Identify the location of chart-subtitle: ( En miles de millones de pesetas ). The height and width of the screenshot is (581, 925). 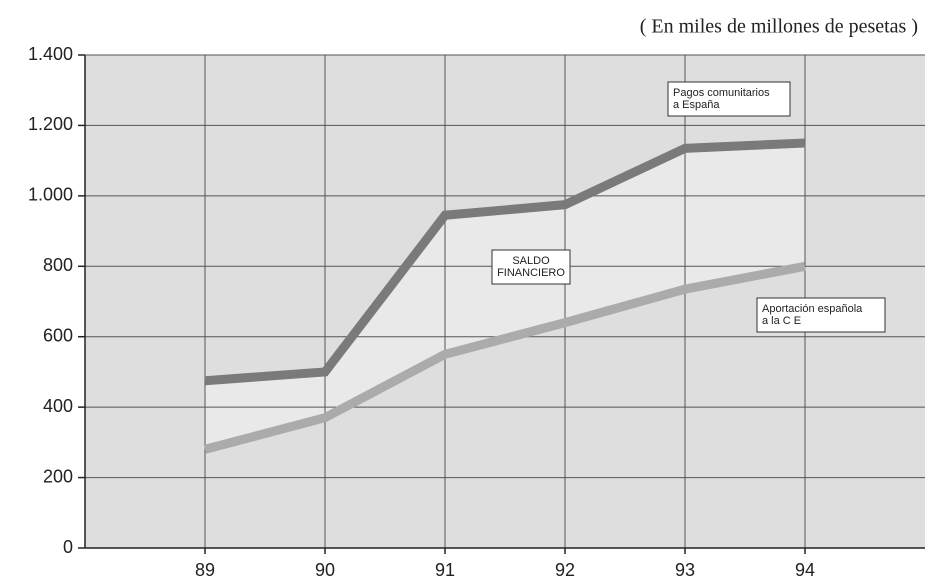
(779, 27).